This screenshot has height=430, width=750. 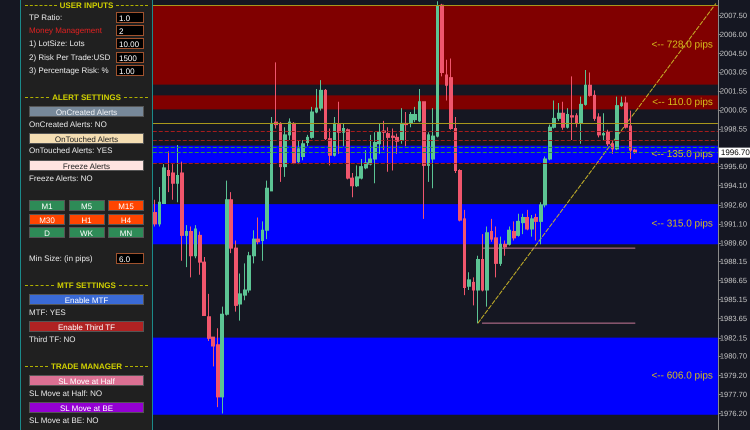 What do you see at coordinates (126, 205) in the screenshot?
I see `button: M15` at bounding box center [126, 205].